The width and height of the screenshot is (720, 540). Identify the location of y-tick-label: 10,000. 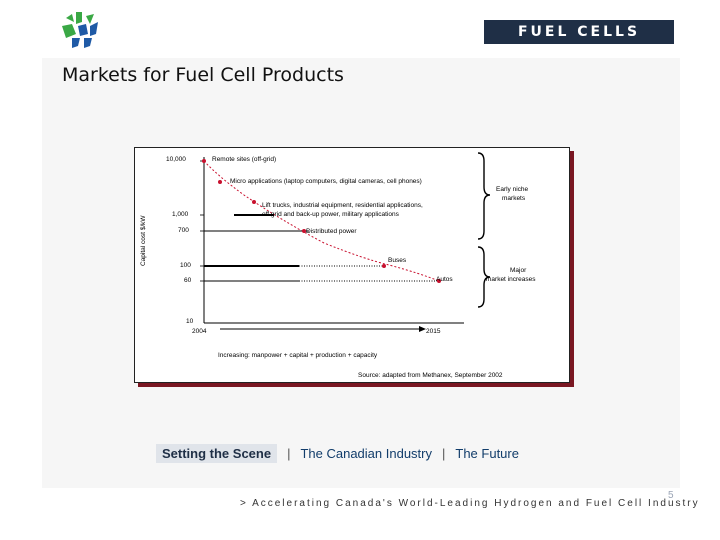
(176, 159).